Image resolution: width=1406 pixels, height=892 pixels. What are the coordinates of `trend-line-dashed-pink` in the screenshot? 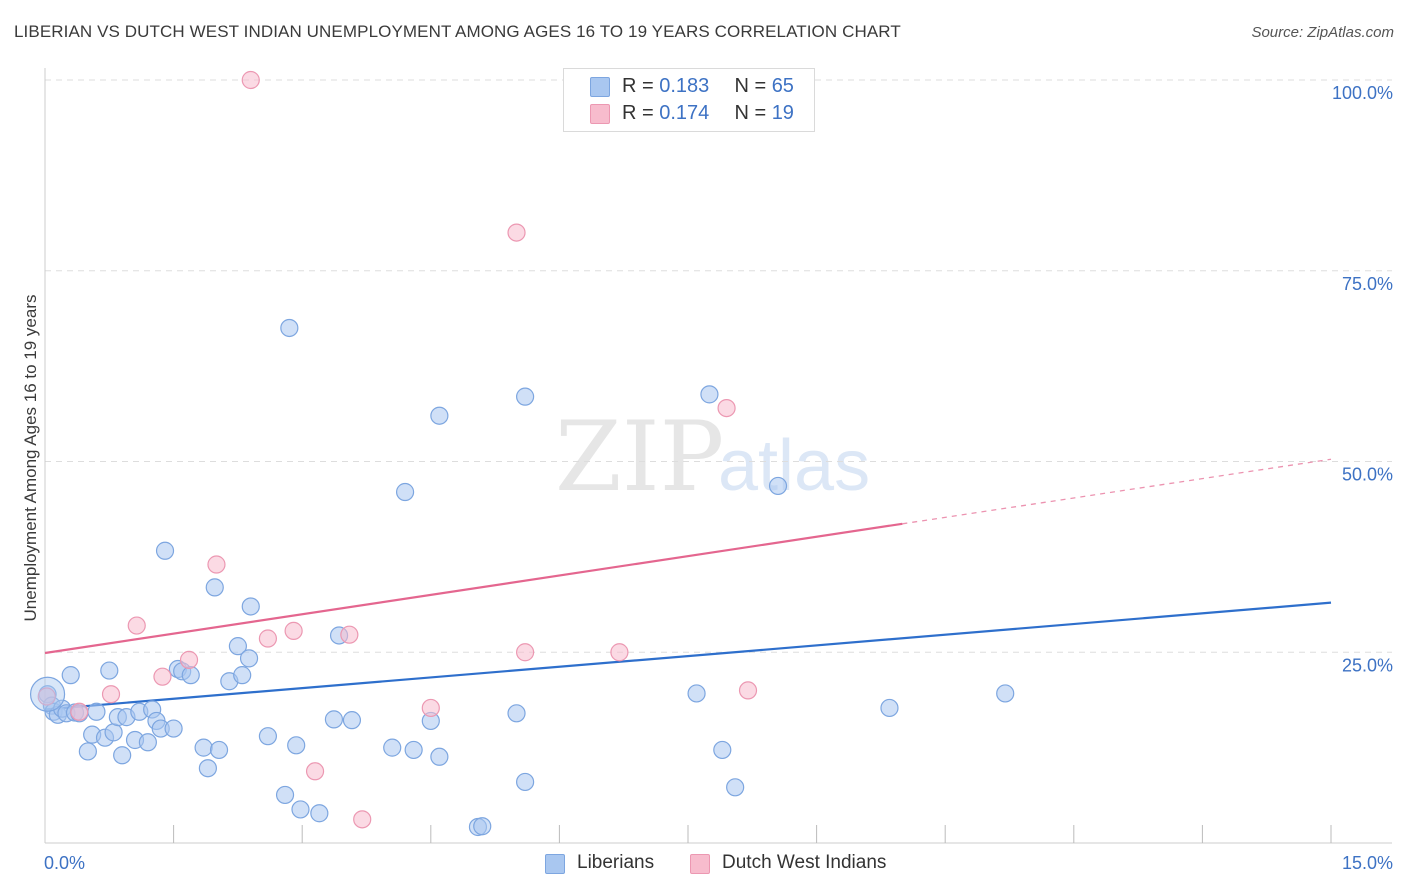 It's located at (1117, 491).